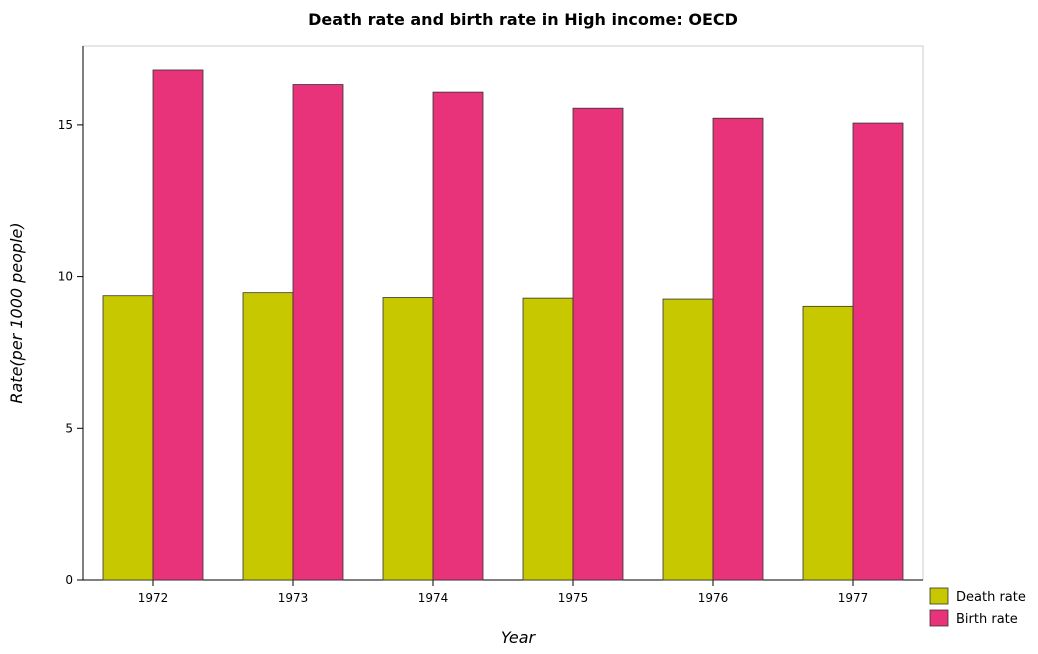 This screenshot has height=654, width=1038. What do you see at coordinates (293, 598) in the screenshot?
I see `x-tick-label: 1973` at bounding box center [293, 598].